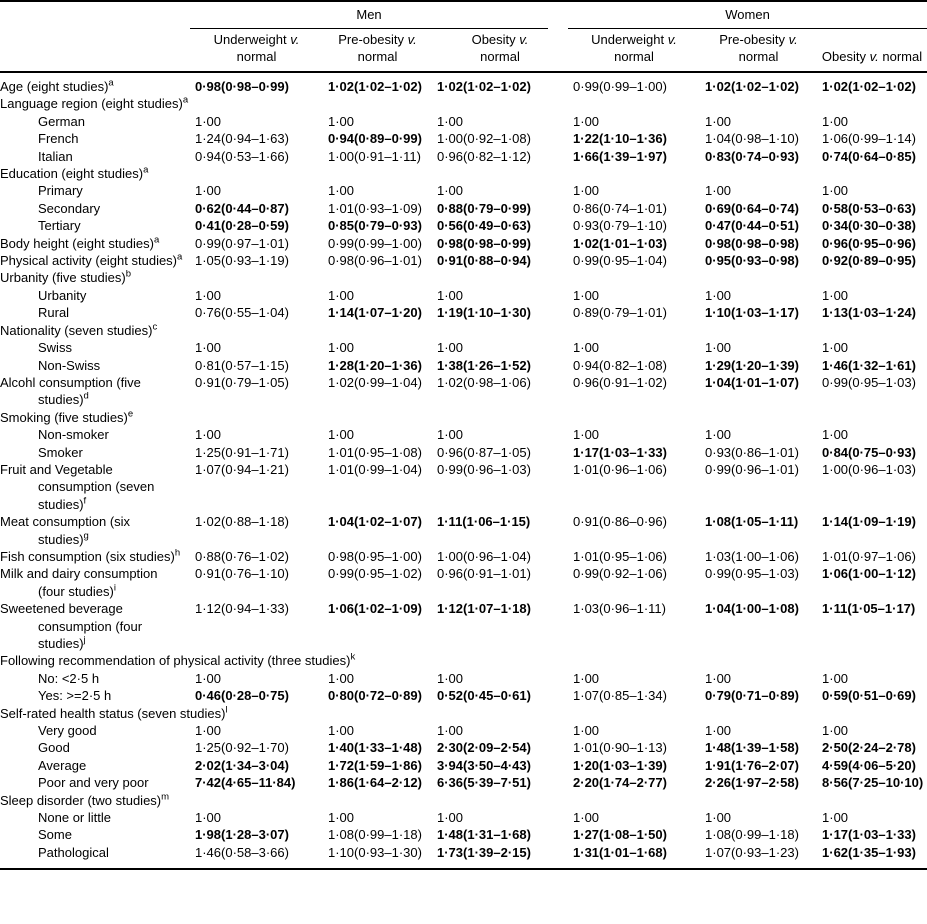 The width and height of the screenshot is (927, 924). What do you see at coordinates (620, 156) in the screenshot?
I see `value-cell: 1·66(1·39–1·97)` at bounding box center [620, 156].